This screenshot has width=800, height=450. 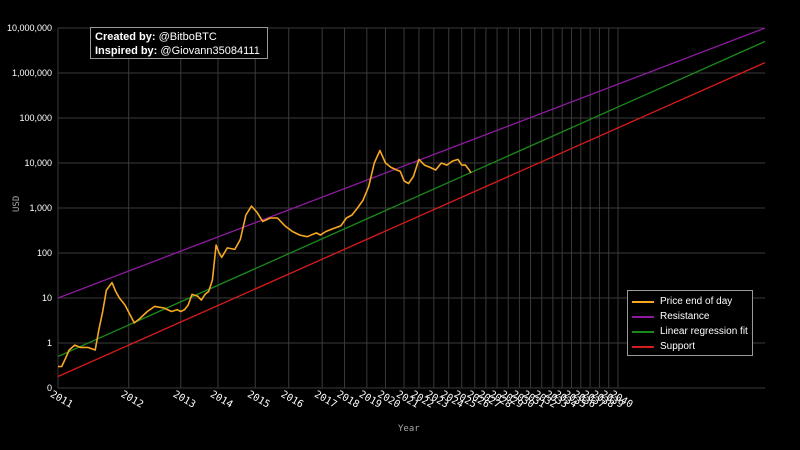 I want to click on created-by-value: @BitboBTC, so click(x=187, y=37).